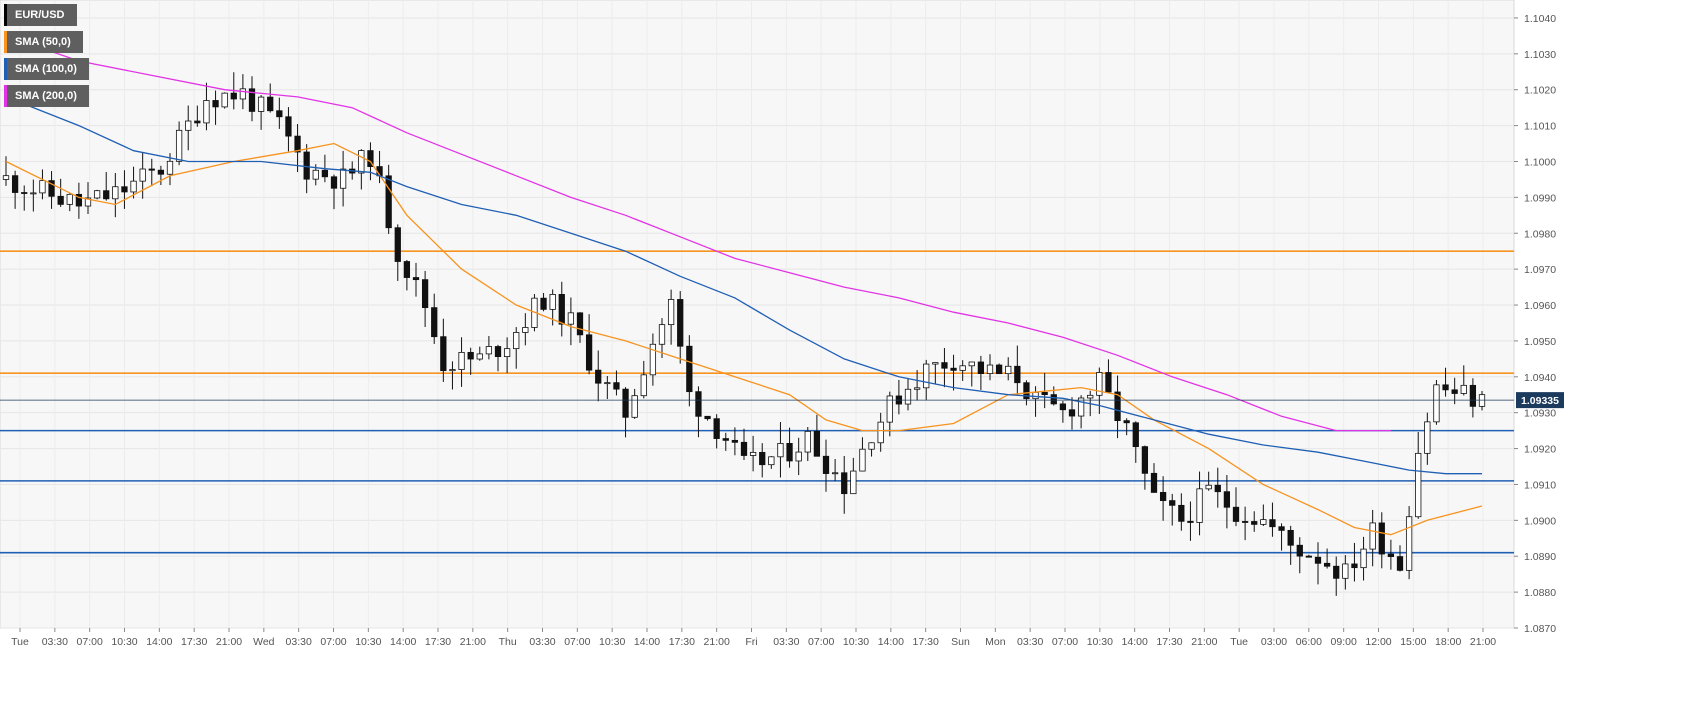 The image size is (1707, 717). Describe the element at coordinates (1239, 642) in the screenshot. I see `x-tick-label: Tue` at that location.